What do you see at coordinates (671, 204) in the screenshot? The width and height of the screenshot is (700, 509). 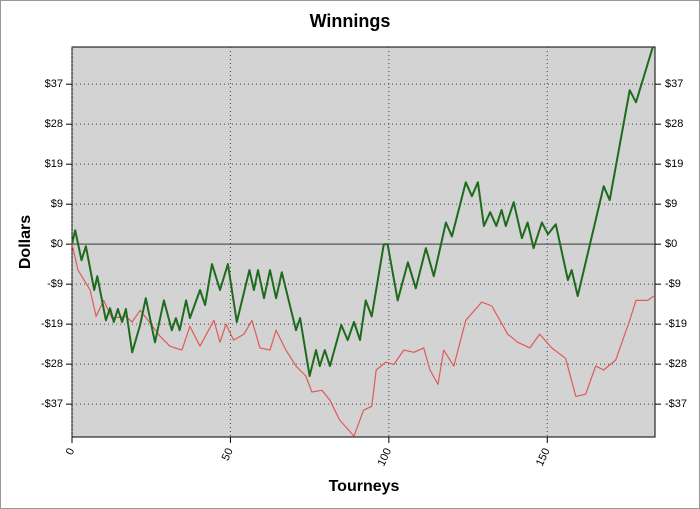 I see `y-tick-label-right: $9` at bounding box center [671, 204].